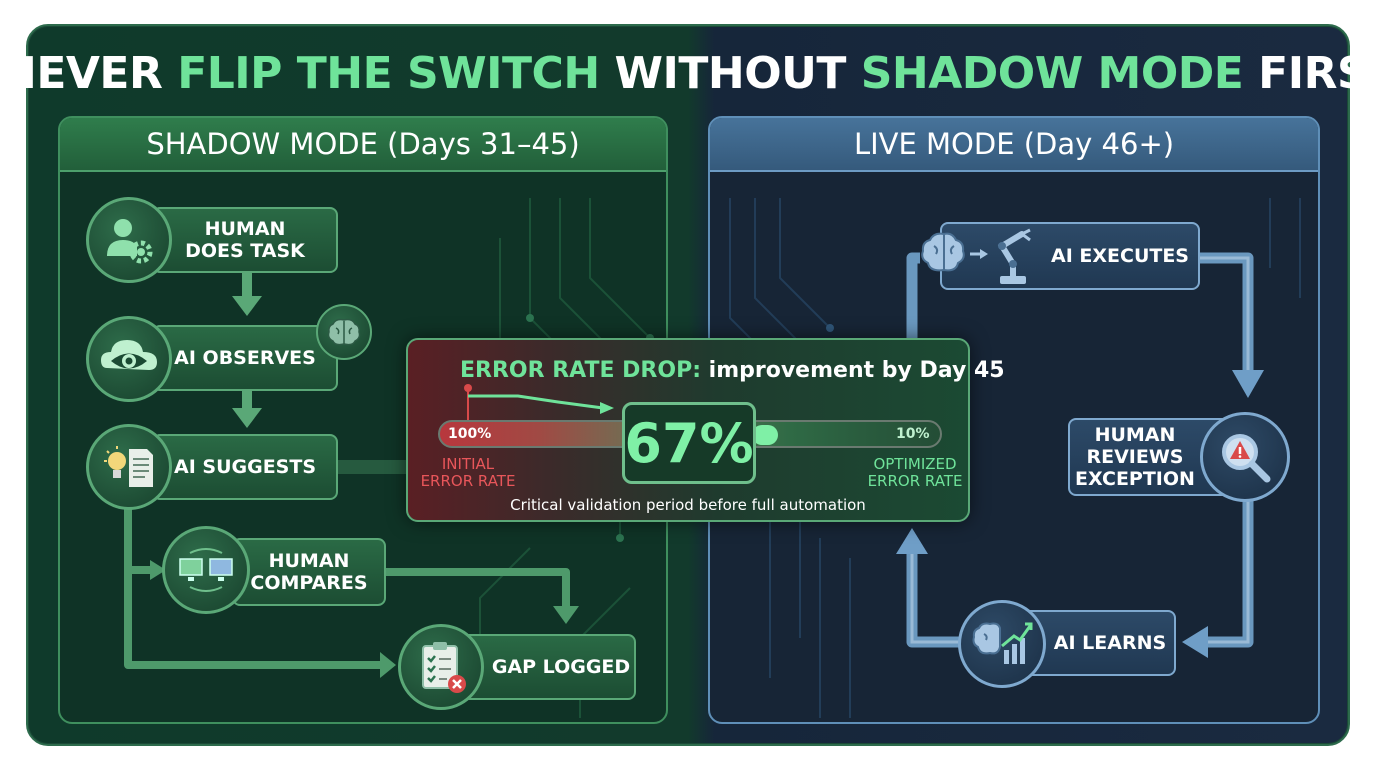 This screenshot has width=1376, height=768. What do you see at coordinates (344, 332) in the screenshot?
I see `brain-icon` at bounding box center [344, 332].